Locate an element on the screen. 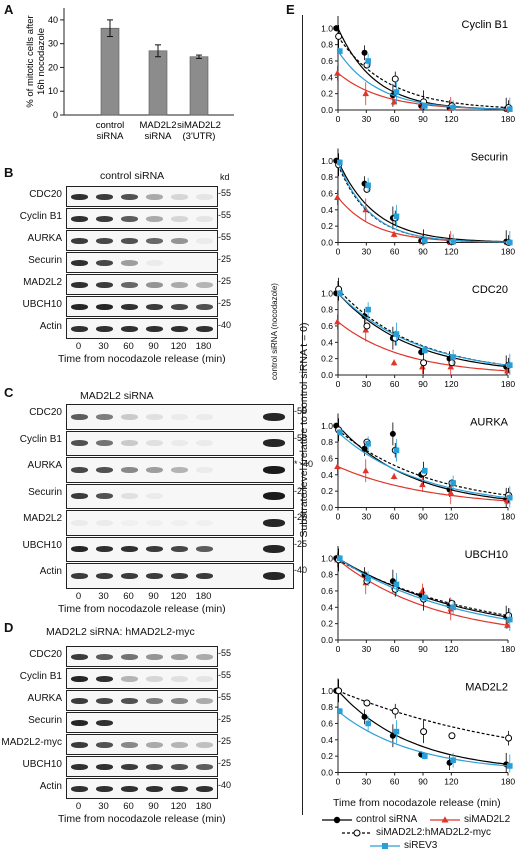  y-tick-label: 0.8 is located at coordinates (327, 442).